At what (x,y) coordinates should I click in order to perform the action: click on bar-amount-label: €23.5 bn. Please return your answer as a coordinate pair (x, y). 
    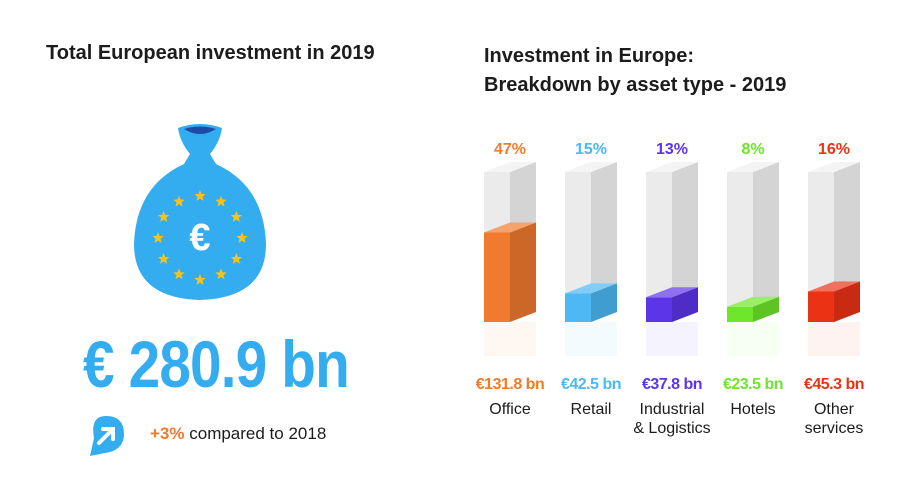
    Looking at the image, I should click on (753, 384).